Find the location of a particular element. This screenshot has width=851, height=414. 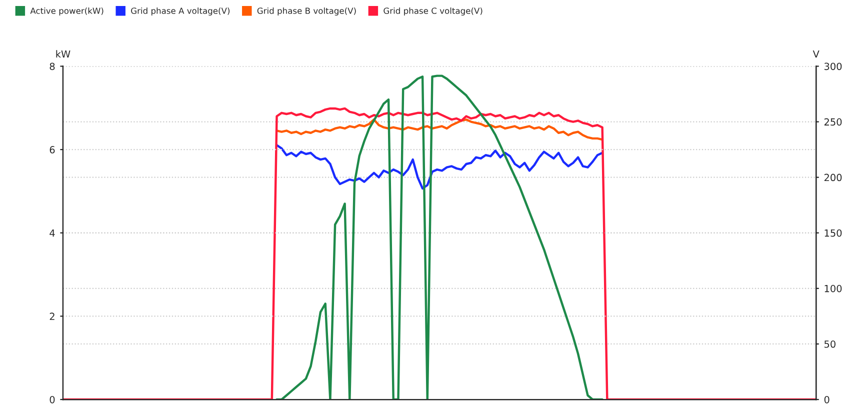

y2-tick-label: 250 is located at coordinates (833, 122).